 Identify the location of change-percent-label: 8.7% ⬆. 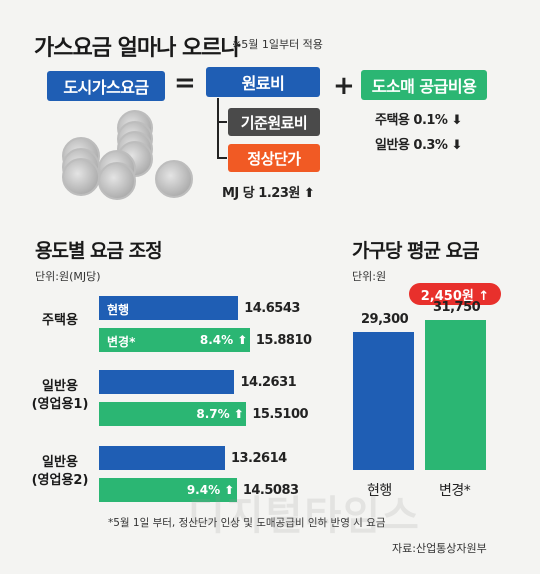
(220, 414).